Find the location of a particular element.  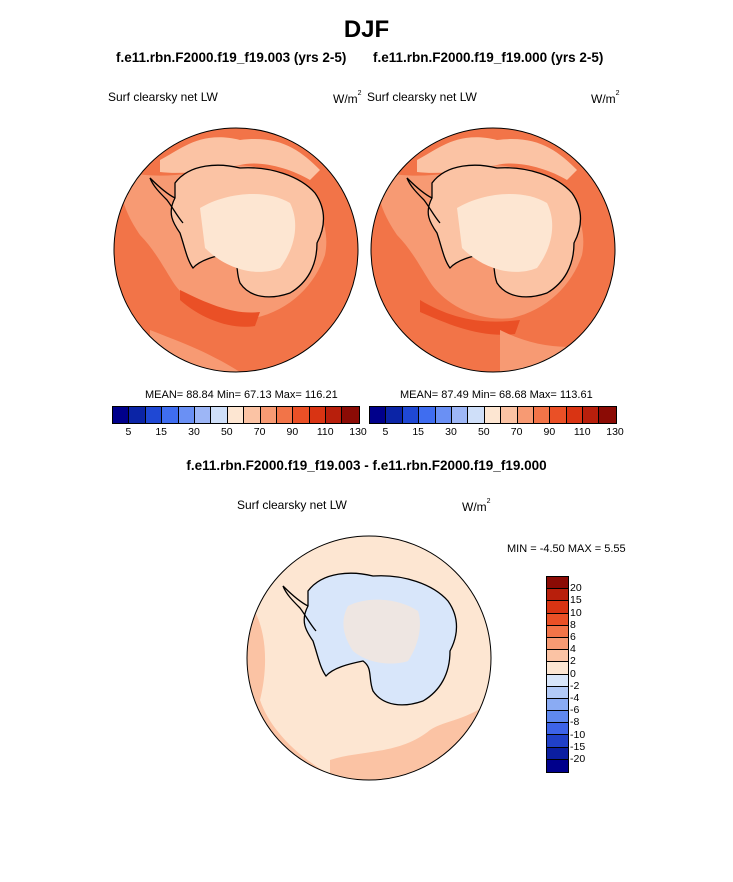

colorbar-tick-label: -2 is located at coordinates (575, 685).